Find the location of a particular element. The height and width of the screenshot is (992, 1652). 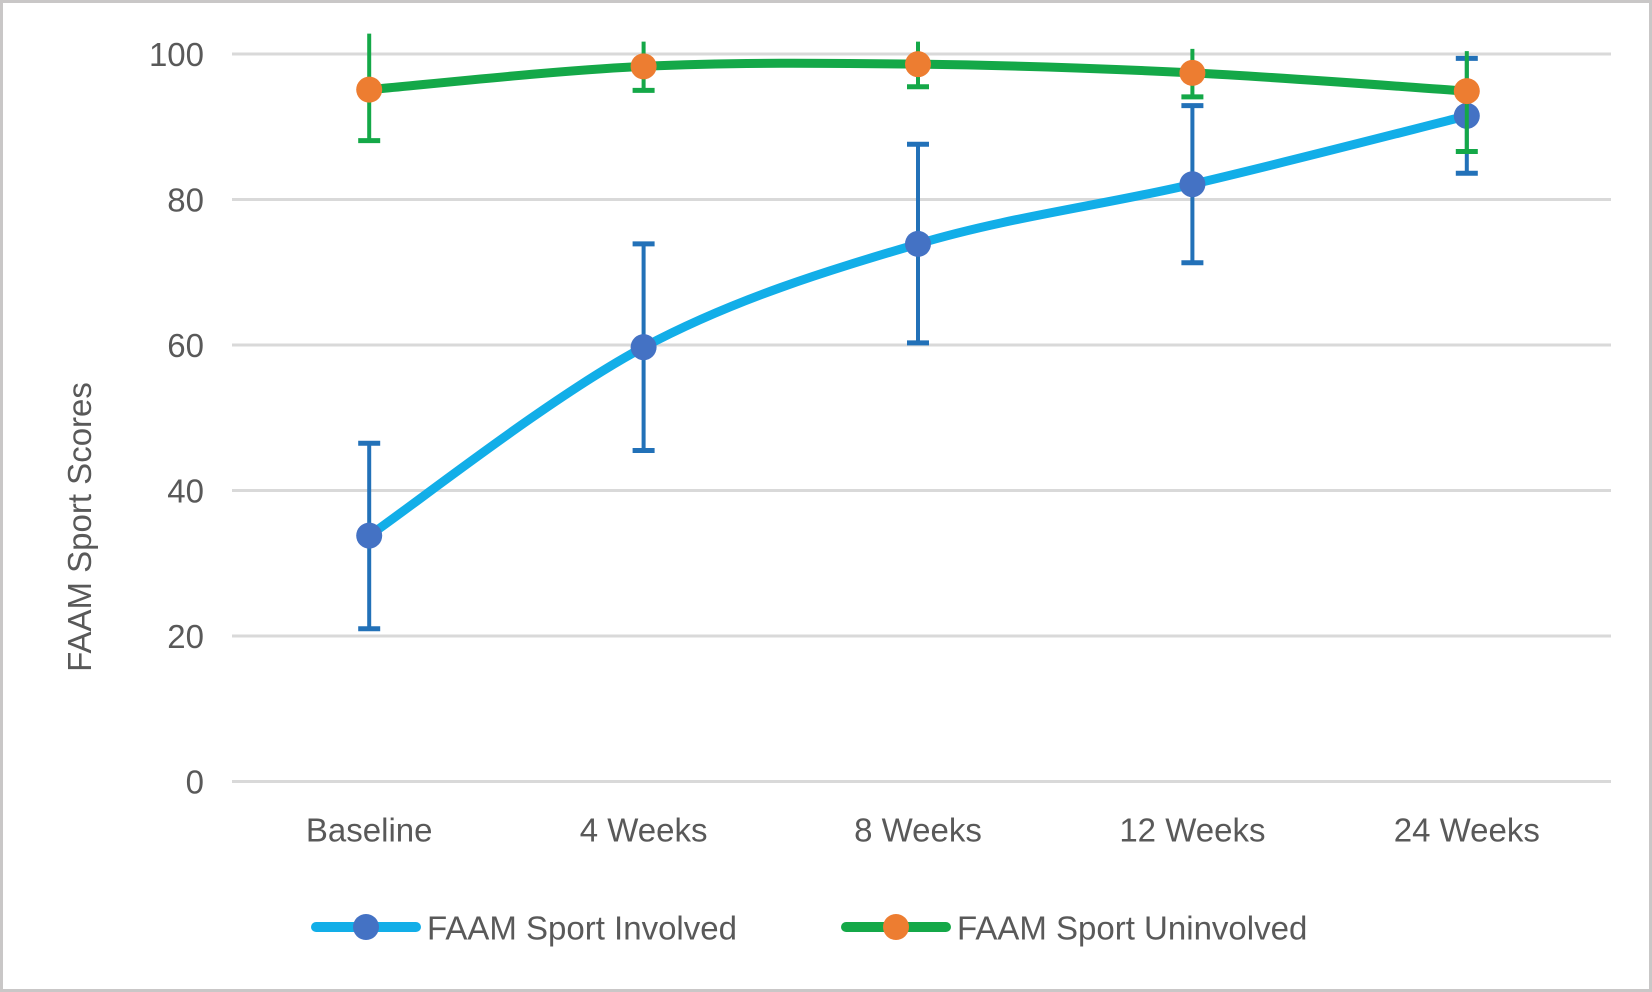

y-tick-label: 20 is located at coordinates (185, 636).